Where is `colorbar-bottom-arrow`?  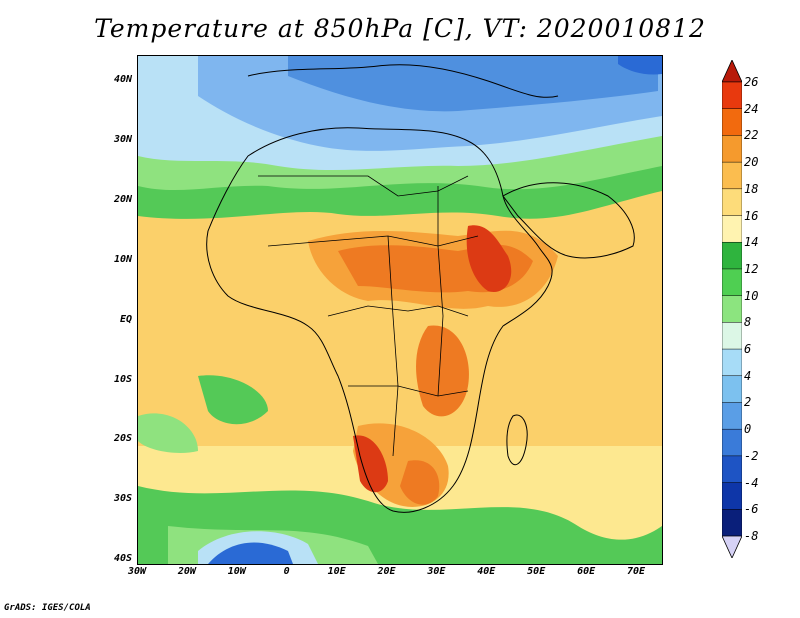
colorbar-bottom-arrow is located at coordinates (732, 546).